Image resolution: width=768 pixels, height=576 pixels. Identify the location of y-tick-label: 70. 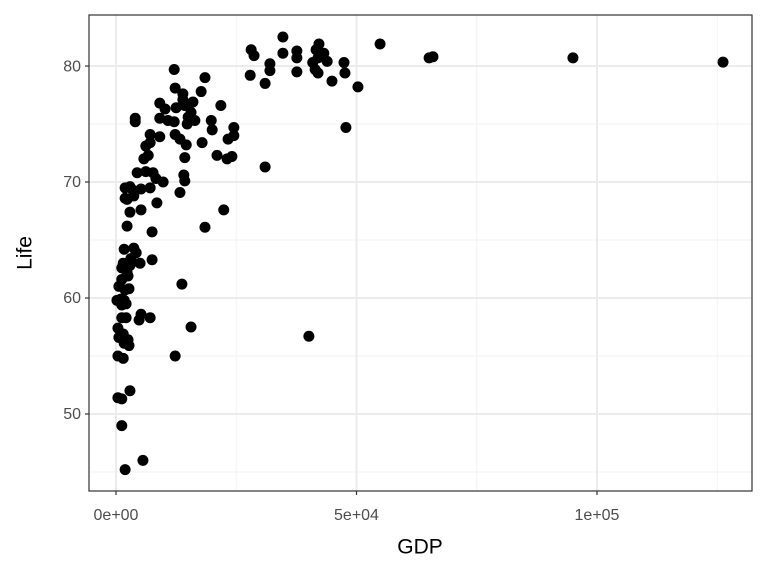
(72, 182).